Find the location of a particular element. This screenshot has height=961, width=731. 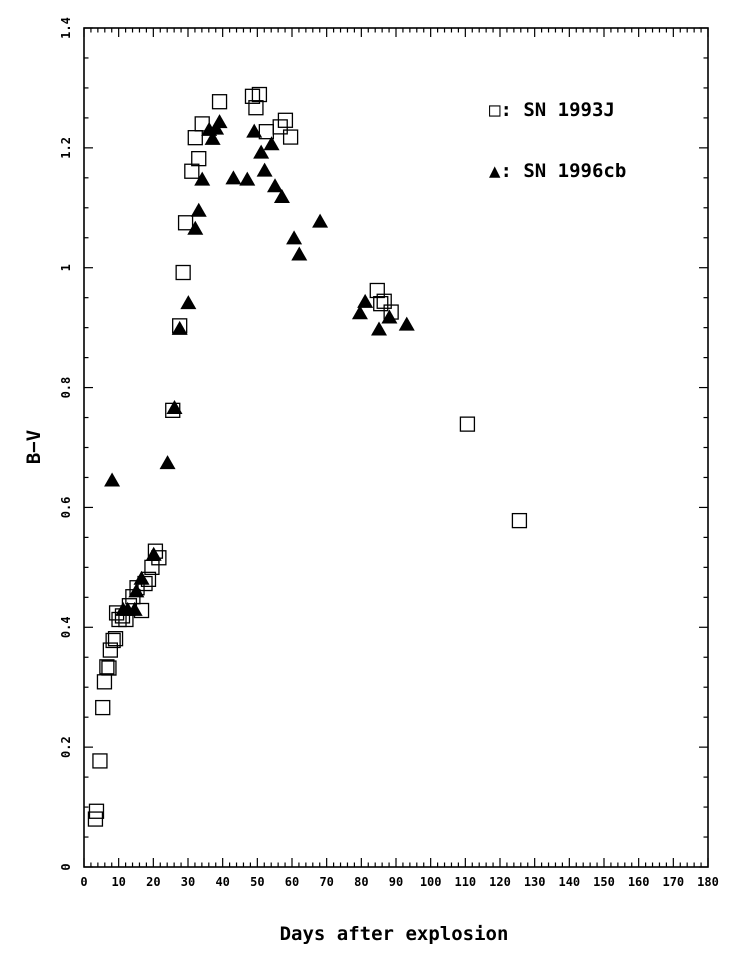

x-tick-label: 150 is located at coordinates (604, 882).